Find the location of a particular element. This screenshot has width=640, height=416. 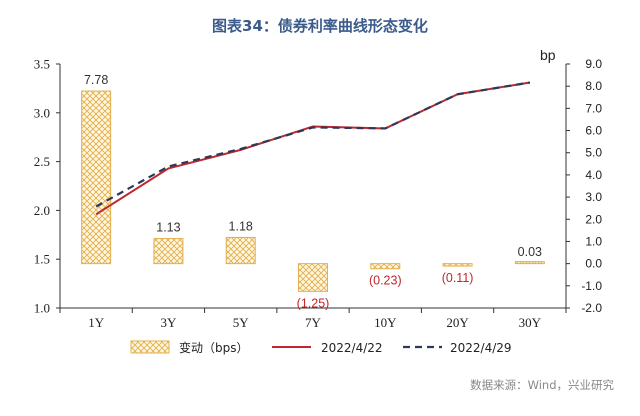

x-tick-label: 30Y is located at coordinates (530, 322).